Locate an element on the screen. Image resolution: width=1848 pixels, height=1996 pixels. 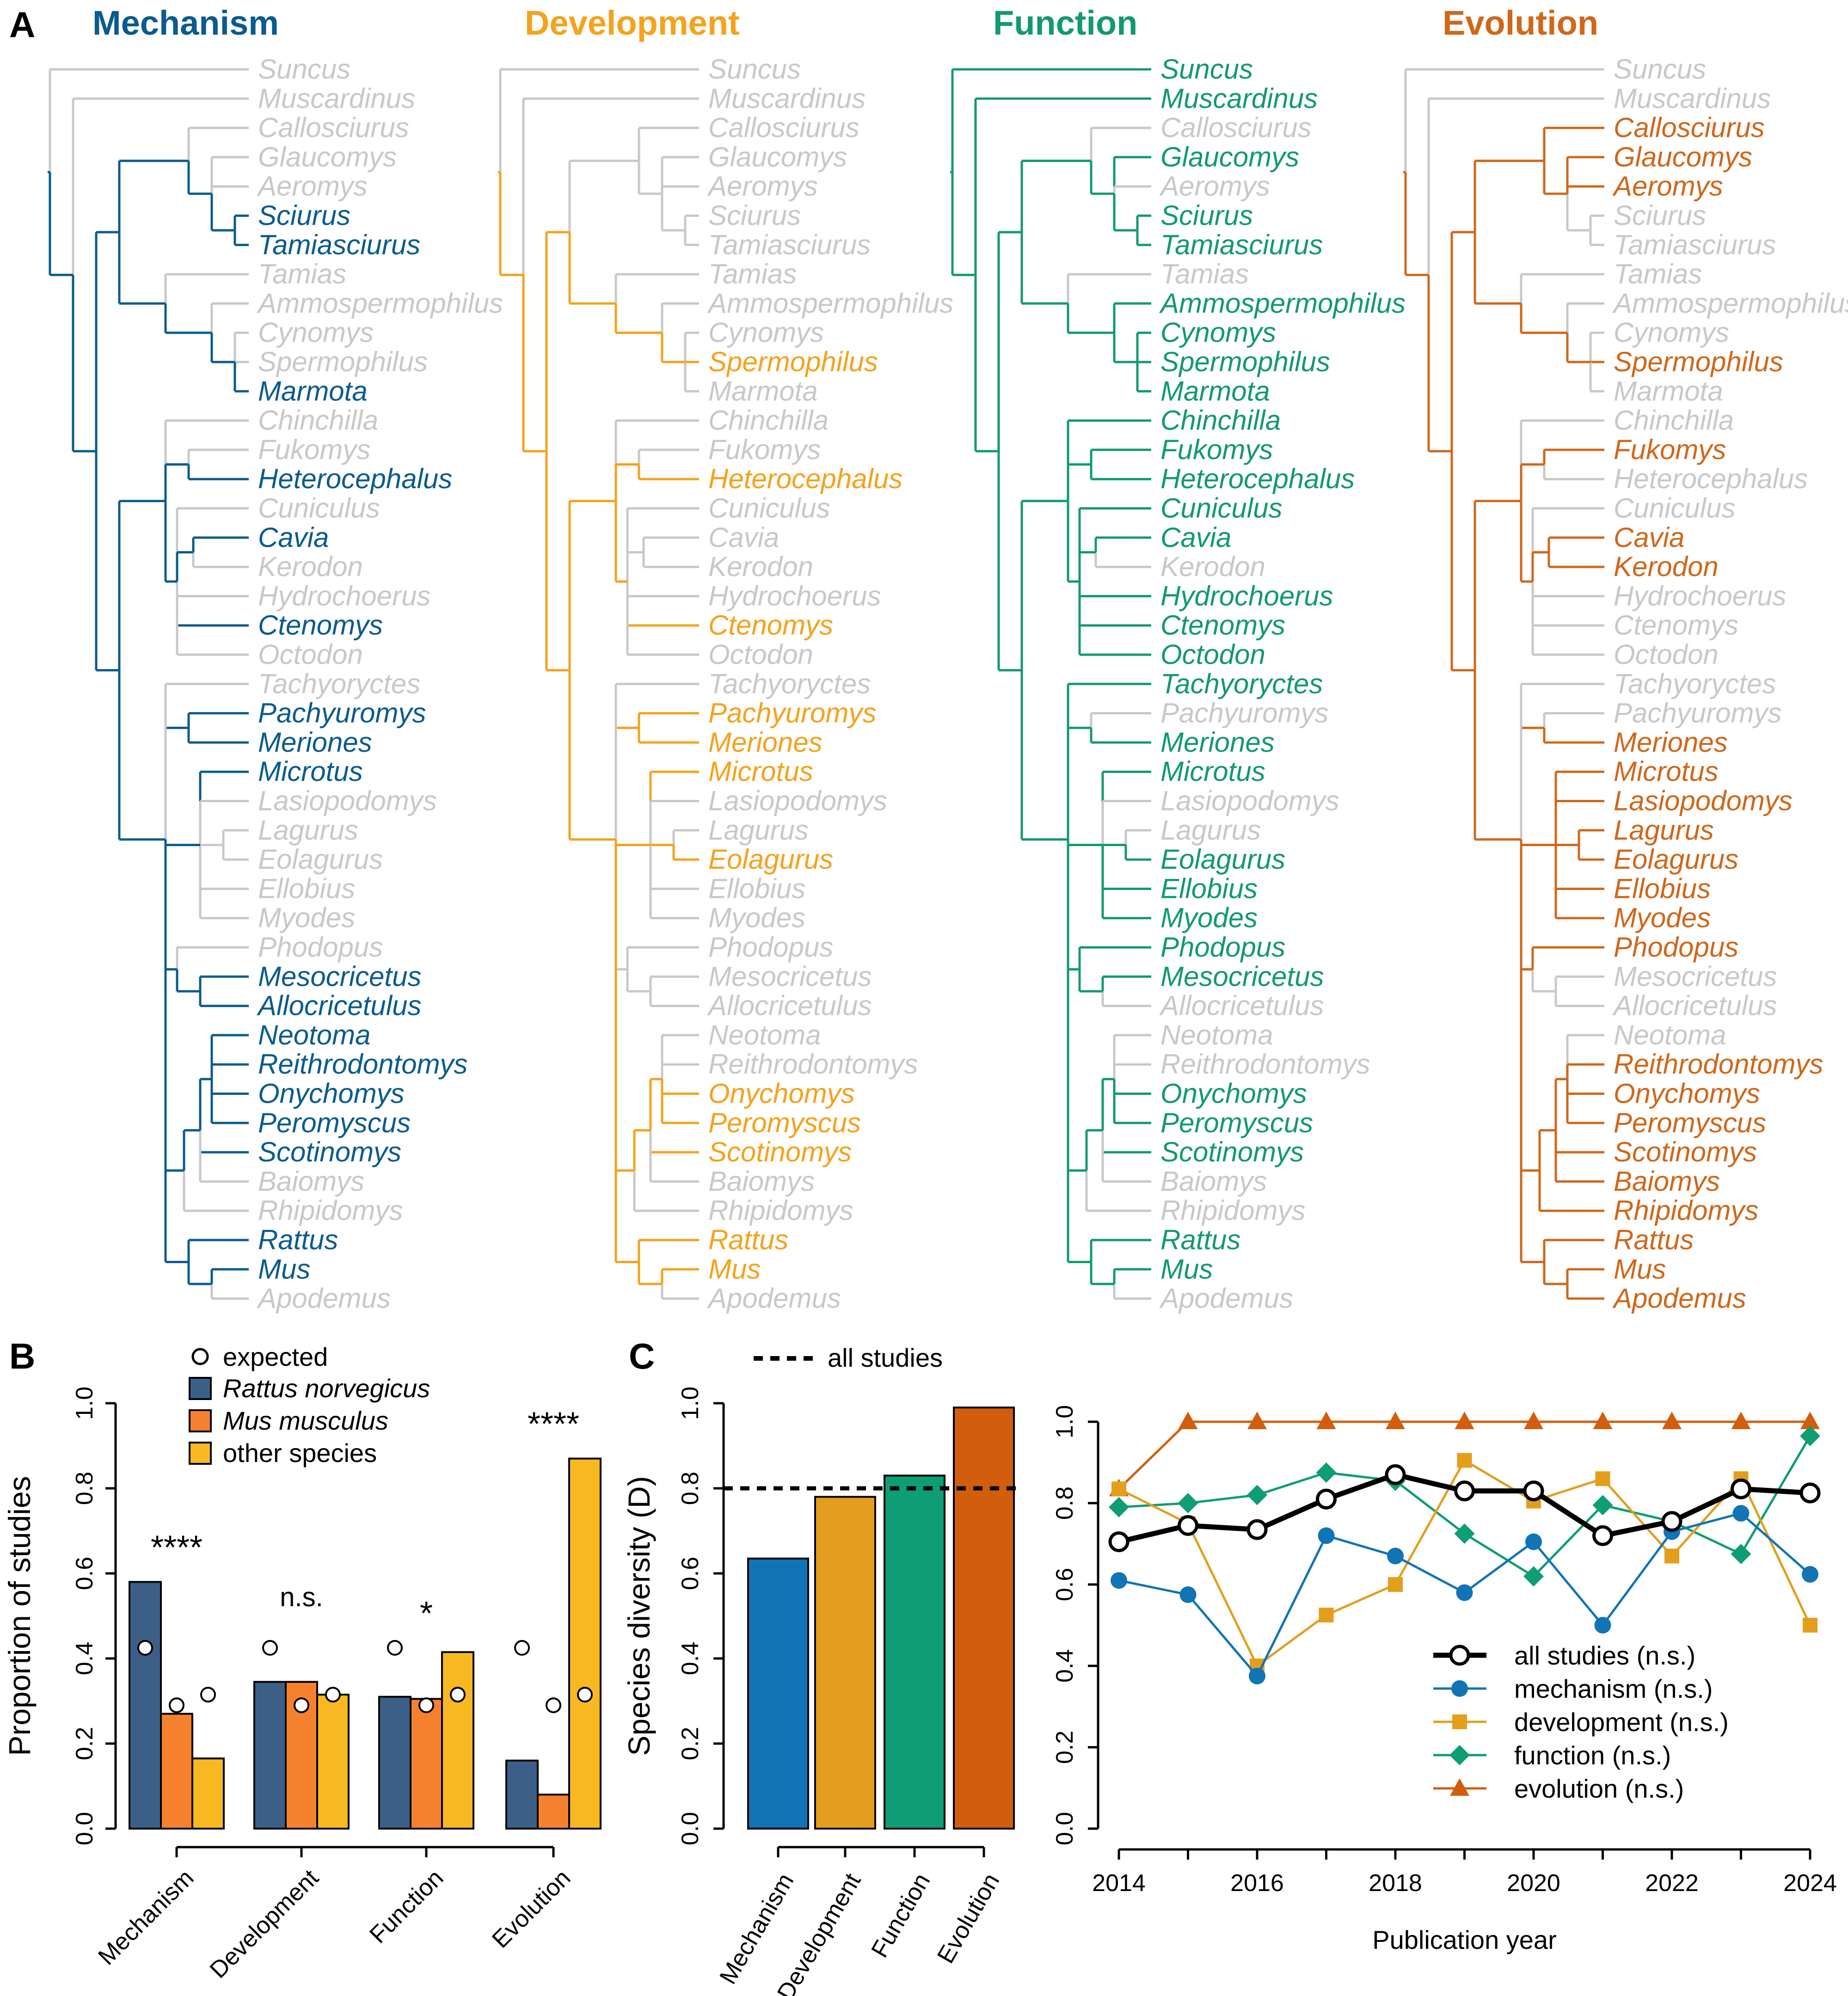
tip-label-onychomys: Onychomys is located at coordinates (782, 1093).